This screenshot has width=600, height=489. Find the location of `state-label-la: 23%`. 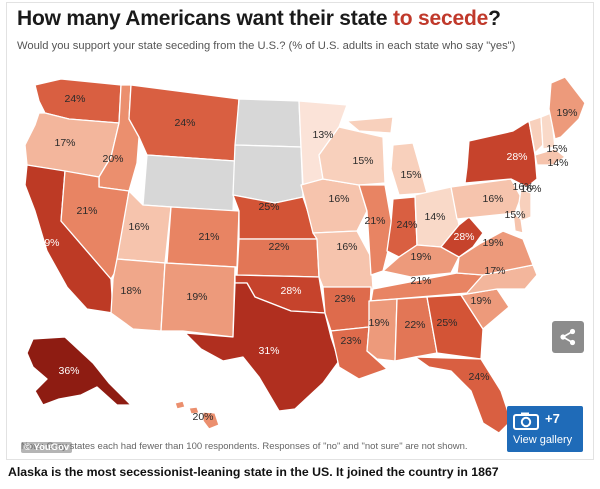

state-label-la: 23% is located at coordinates (350, 341).